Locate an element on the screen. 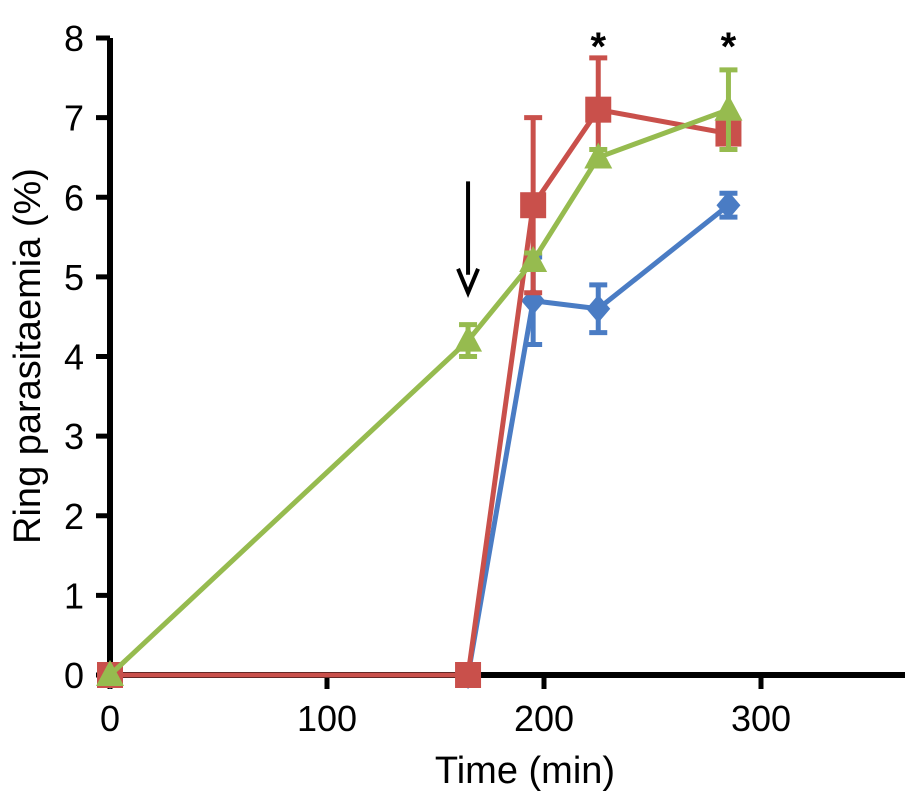 The width and height of the screenshot is (915, 800). x-axis-title: Time (min) is located at coordinates (525, 771).